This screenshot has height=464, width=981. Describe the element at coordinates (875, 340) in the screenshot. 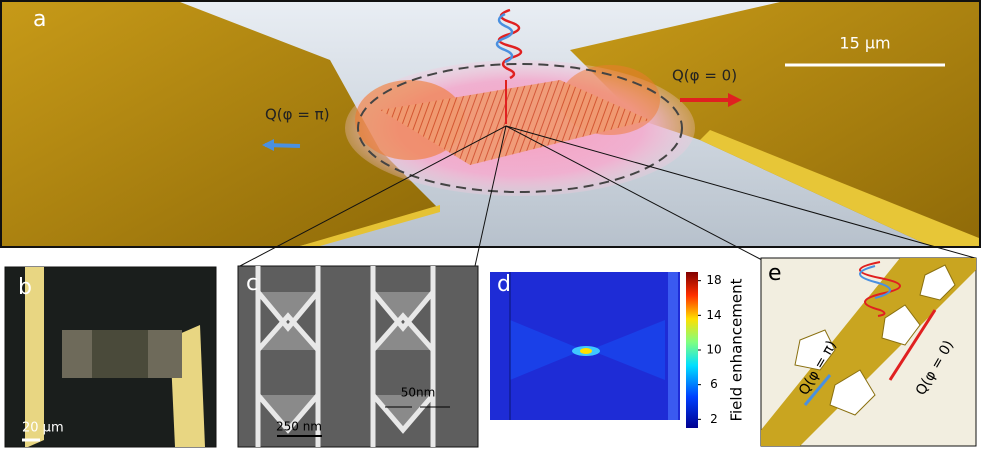

I see `hexagons` at that location.